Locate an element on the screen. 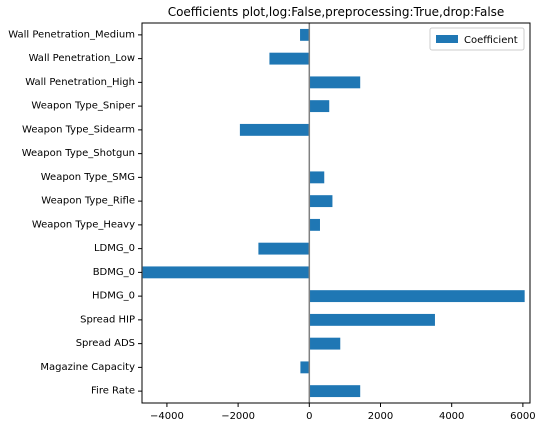 The image size is (536, 427). y-tick-label: Magazine Capacity is located at coordinates (87, 367).